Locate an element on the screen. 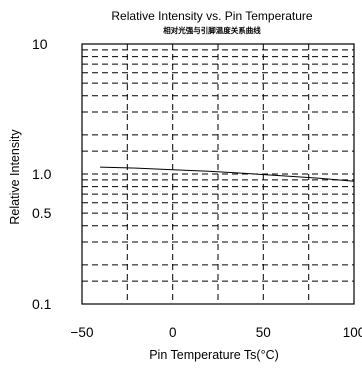 This screenshot has width=362, height=372. chart-subtitle: 相对光强与引脚温度关系曲线 is located at coordinates (212, 30).